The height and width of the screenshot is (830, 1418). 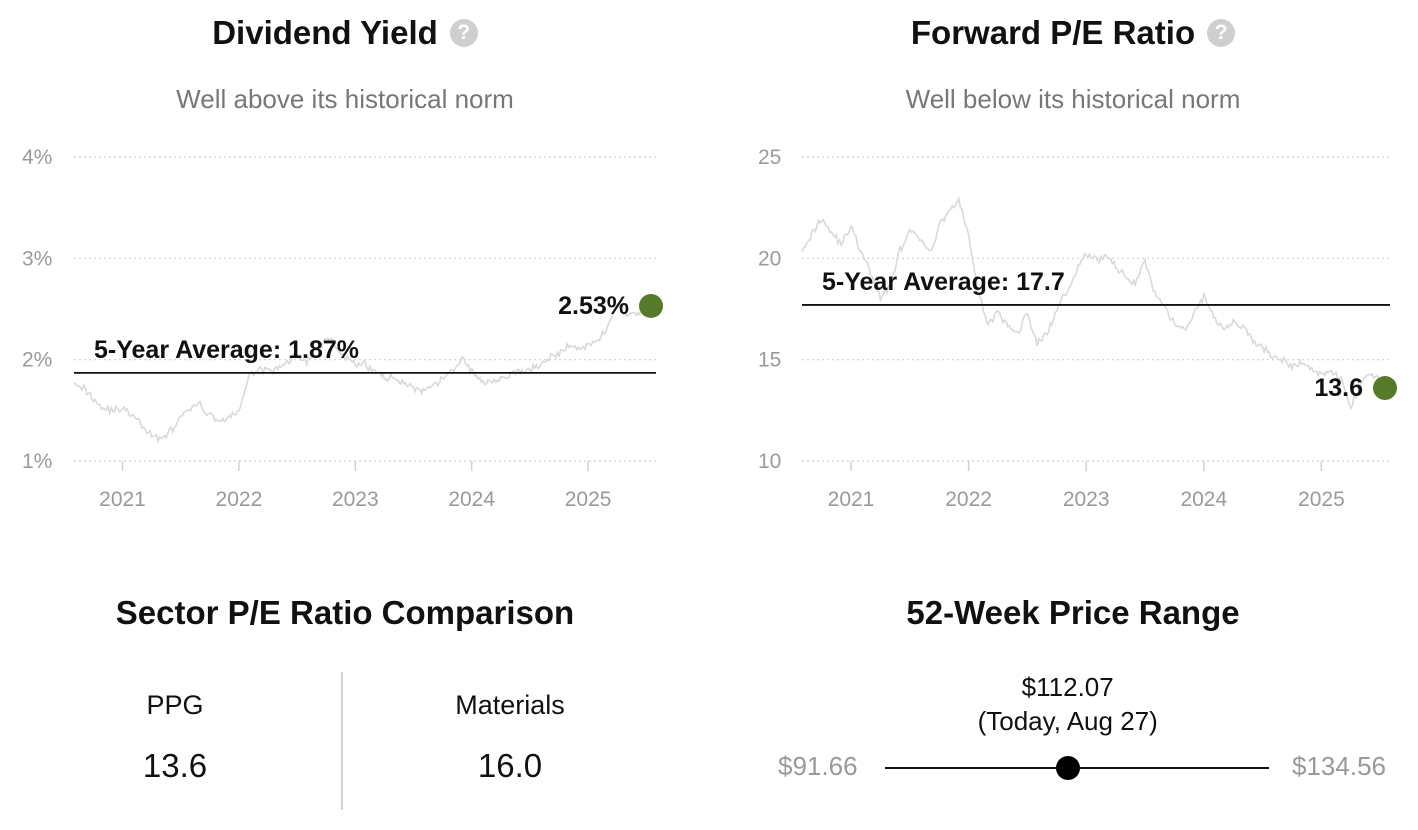 I want to click on sector-pe-title: Sector P/E Ratio Comparison, so click(x=345, y=612).